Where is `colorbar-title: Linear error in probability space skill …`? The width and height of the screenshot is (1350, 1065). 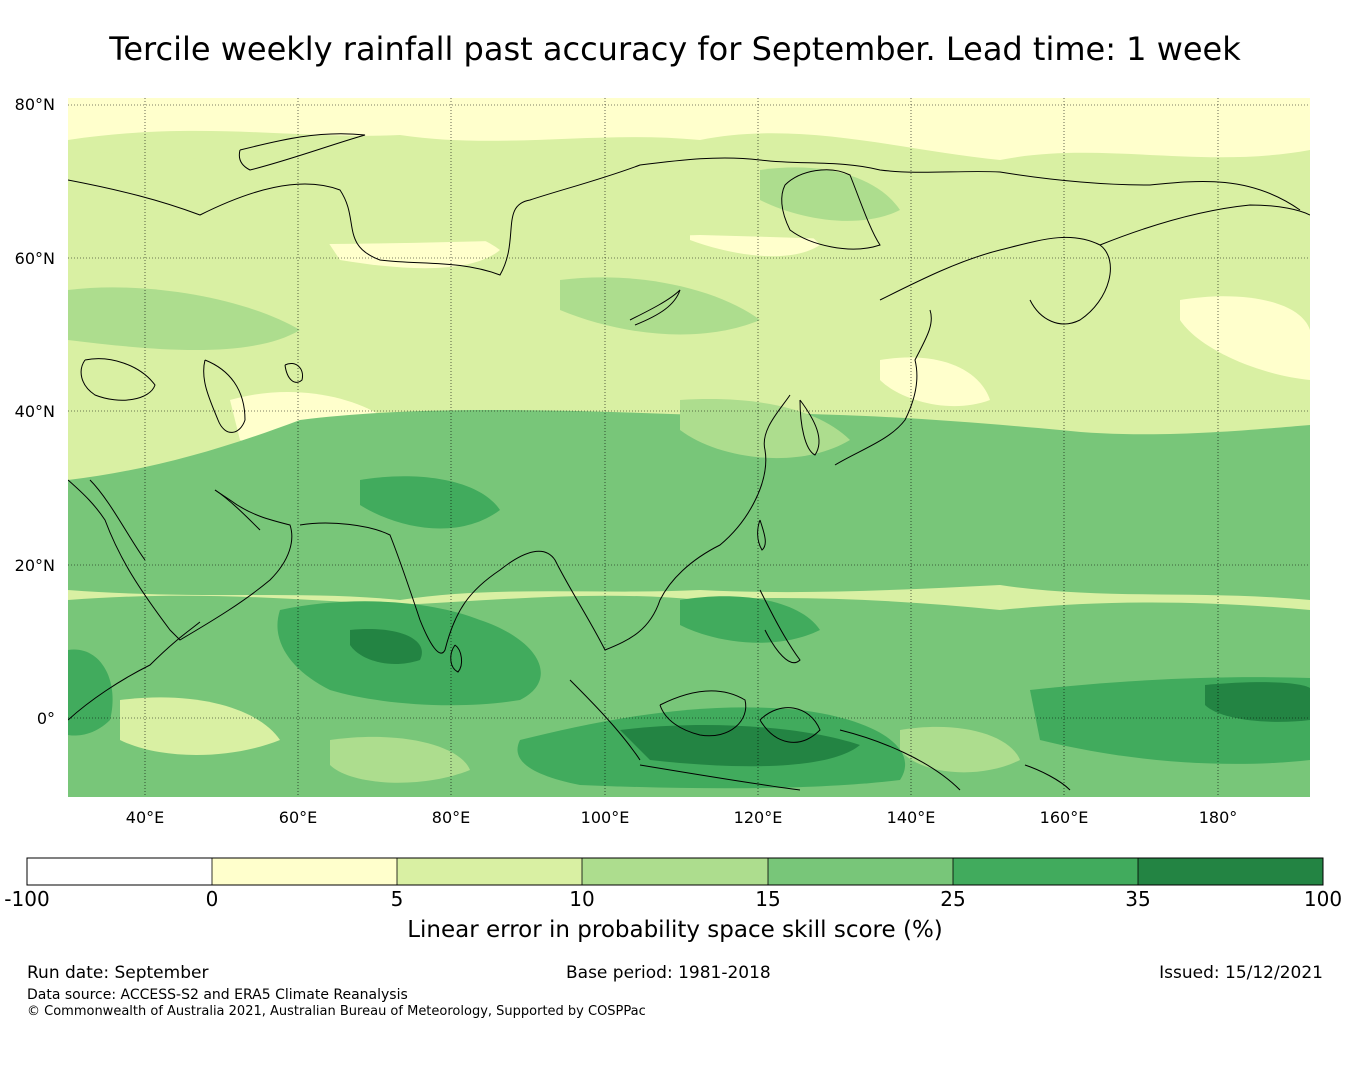 colorbar-title: Linear error in probability space skill … is located at coordinates (675, 930).